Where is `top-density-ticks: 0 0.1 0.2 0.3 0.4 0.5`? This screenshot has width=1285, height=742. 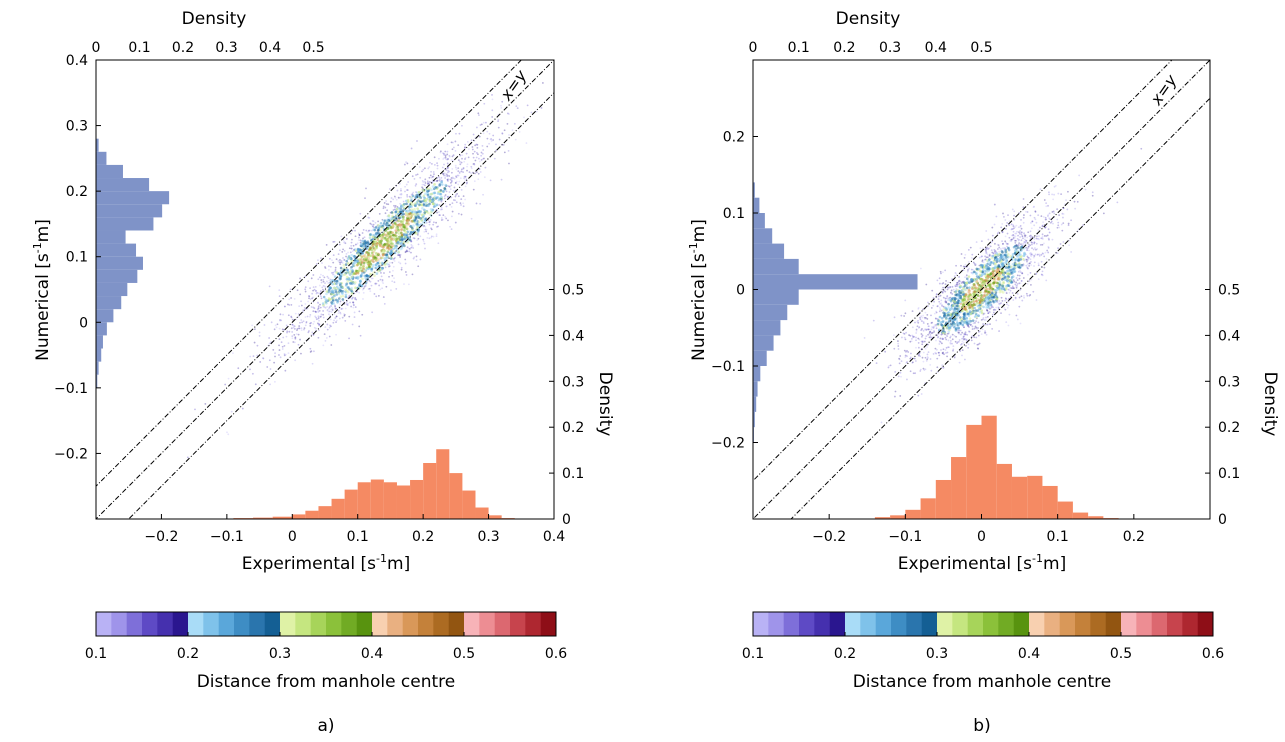
top-density-ticks: 0 0.1 0.2 0.3 0.4 0.5 is located at coordinates (871, 48).